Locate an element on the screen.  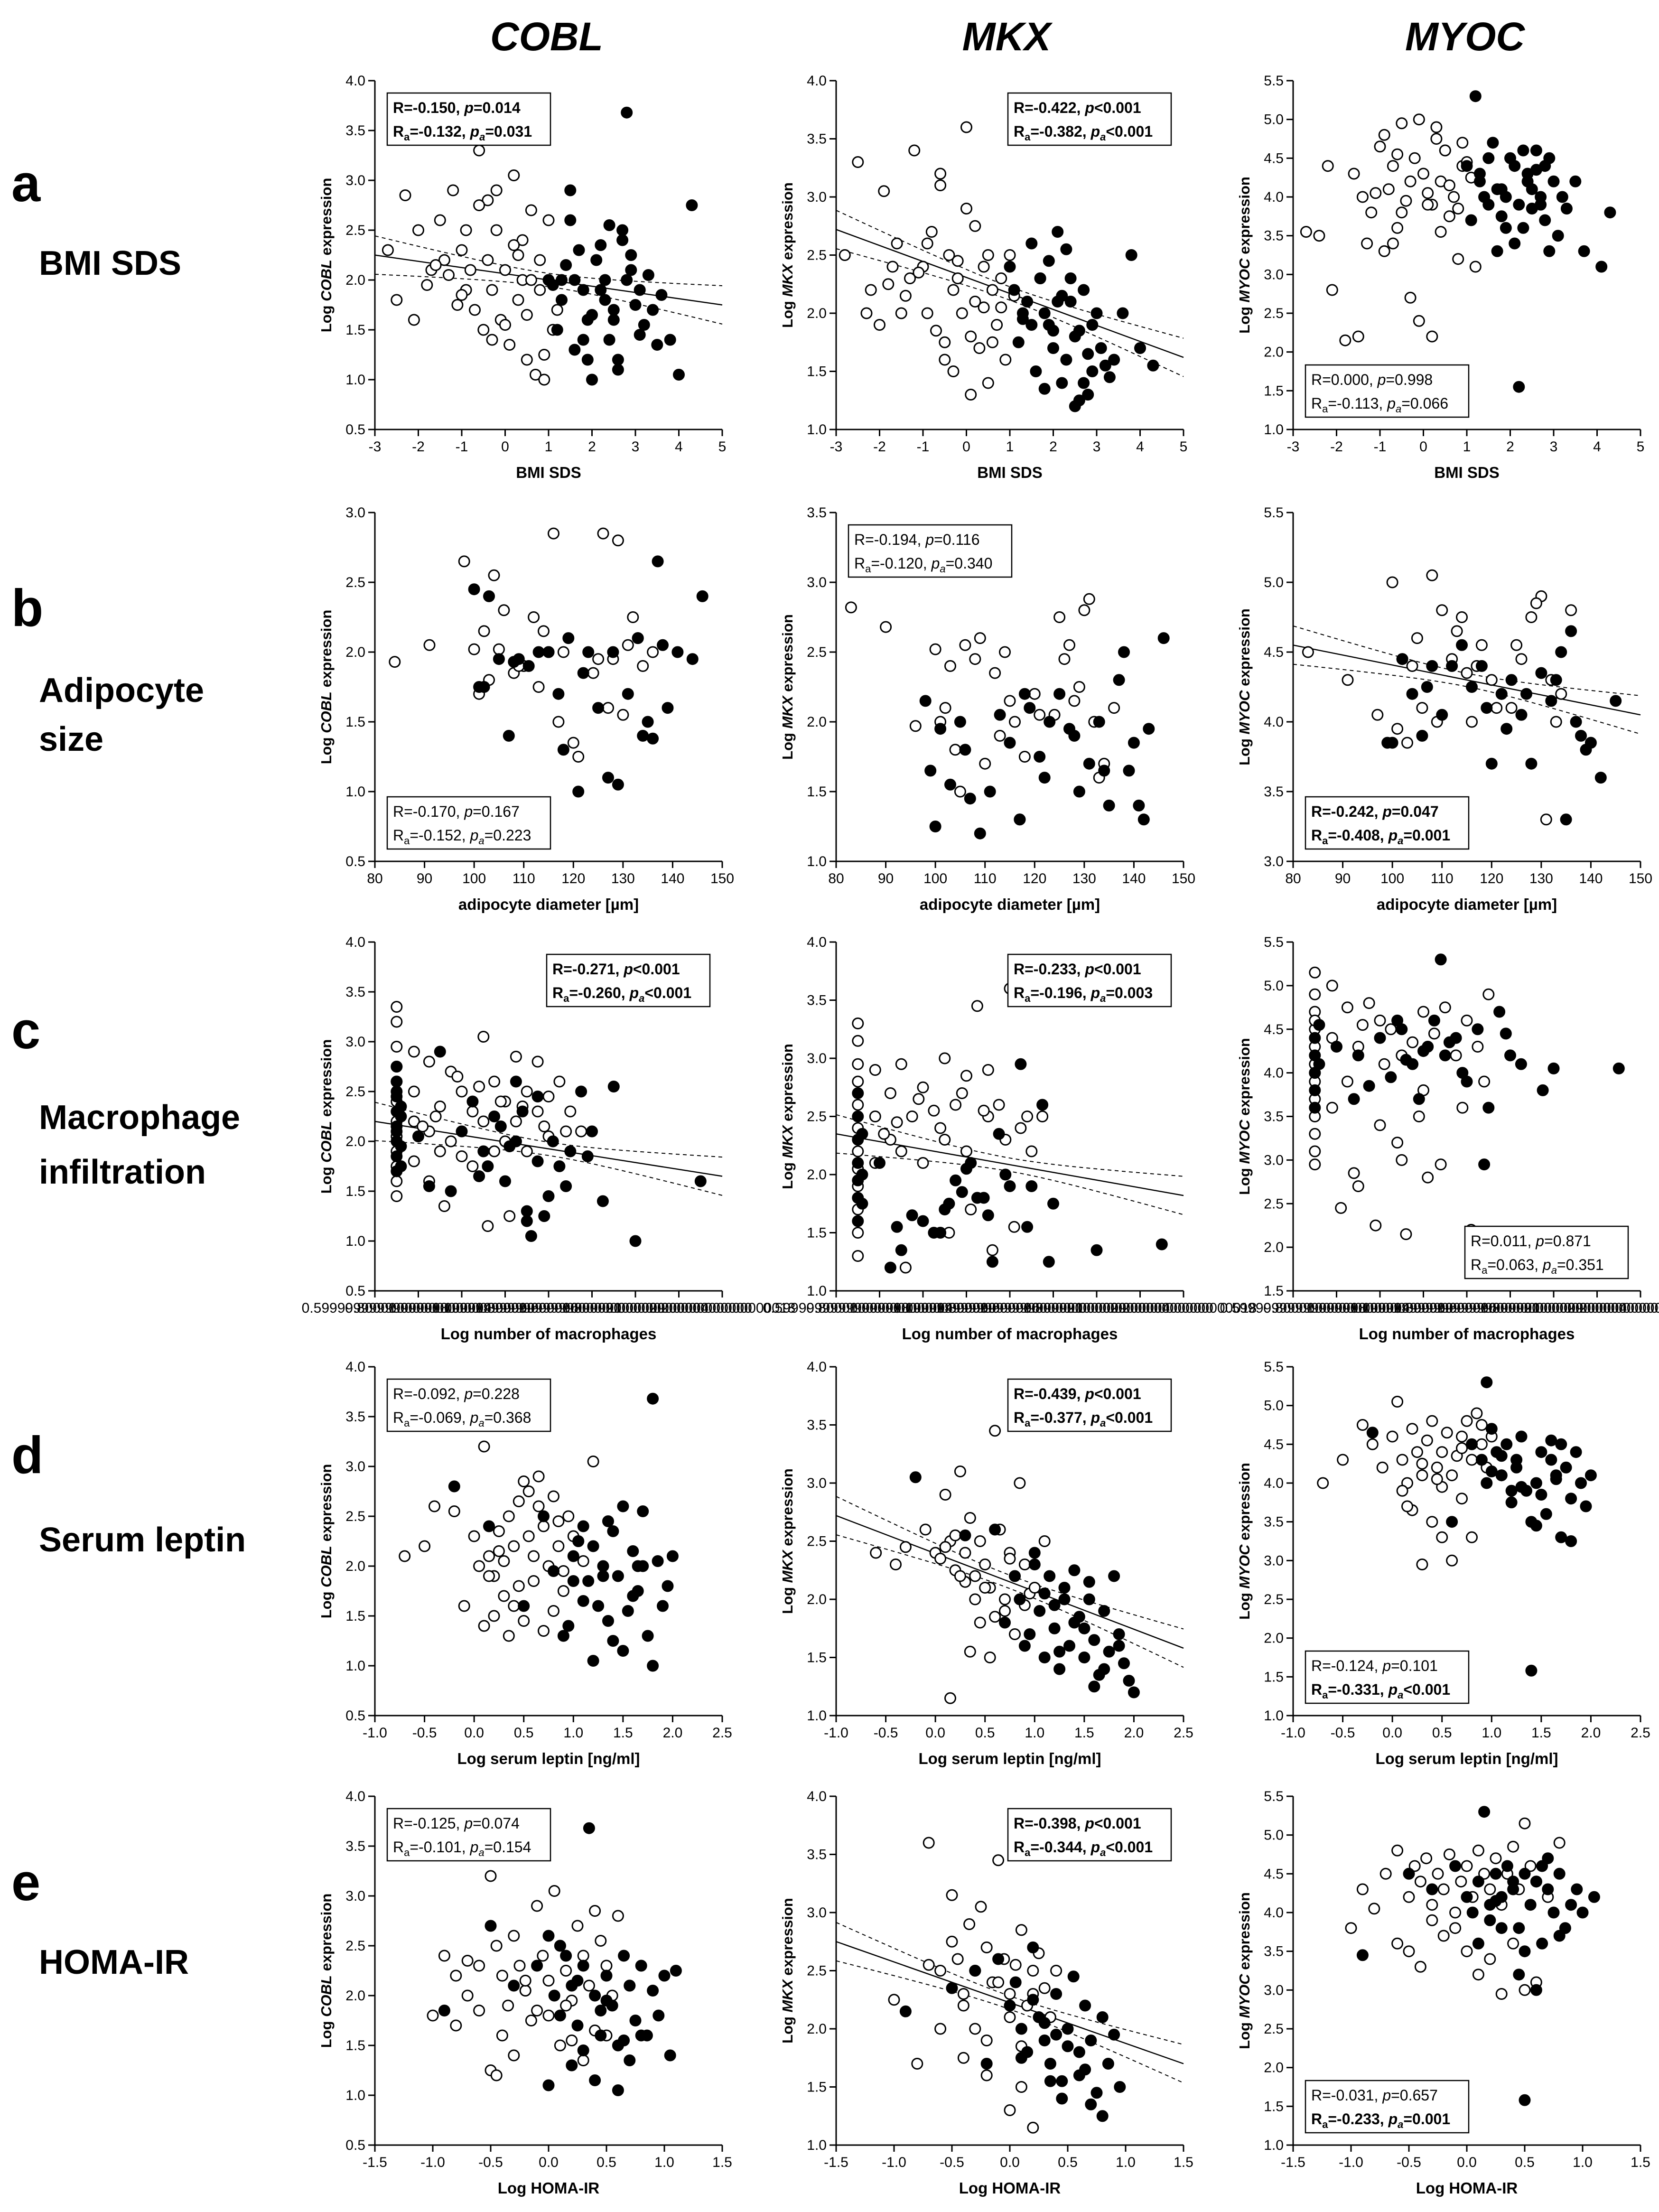
column-title-myoc: MYOC is located at coordinates (1465, 37).